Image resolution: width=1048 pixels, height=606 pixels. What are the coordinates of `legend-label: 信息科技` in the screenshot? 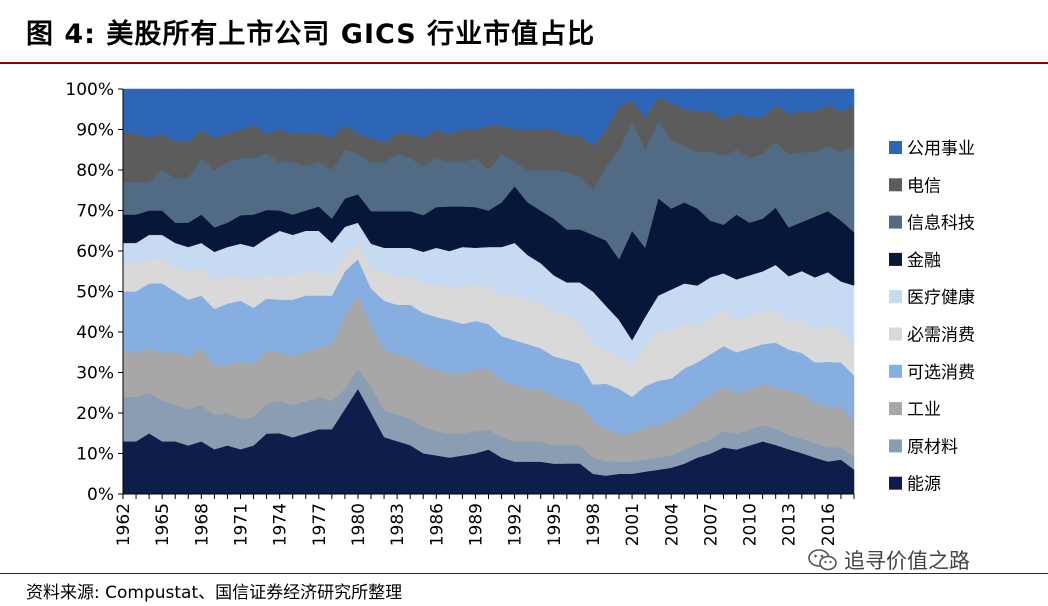 It's located at (941, 224).